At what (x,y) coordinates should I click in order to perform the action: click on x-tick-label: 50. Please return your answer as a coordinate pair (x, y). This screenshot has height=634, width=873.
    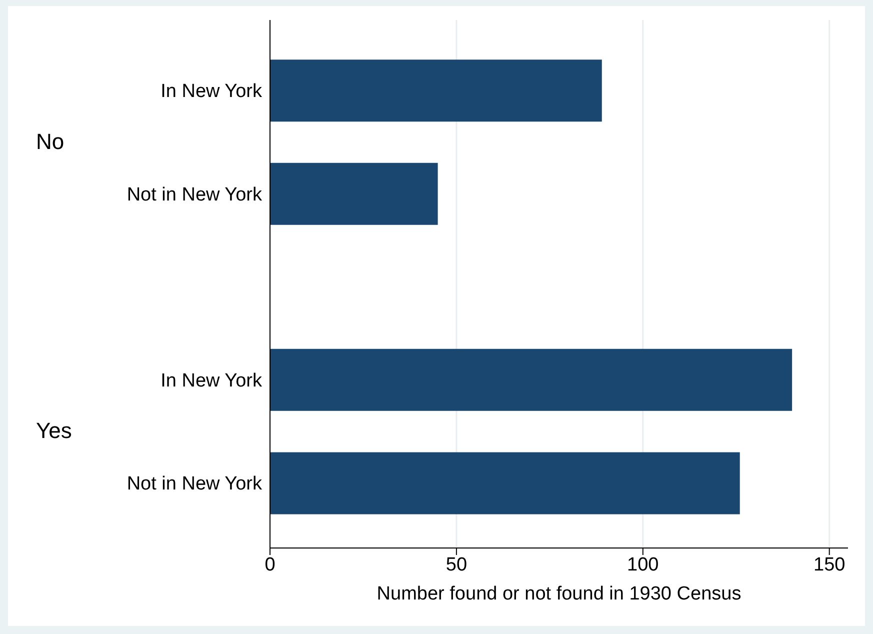
    Looking at the image, I should click on (457, 565).